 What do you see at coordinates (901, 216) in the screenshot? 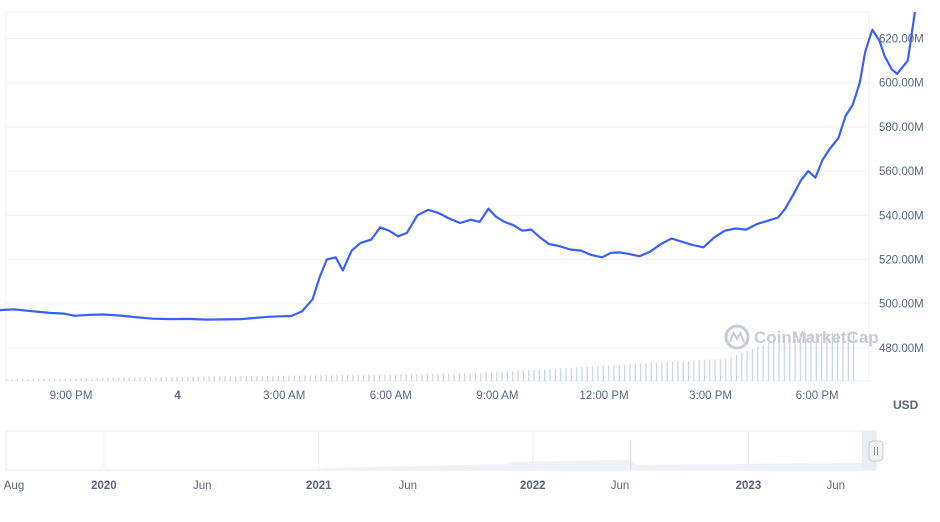
I see `y-tick-label: 540.00M` at bounding box center [901, 216].